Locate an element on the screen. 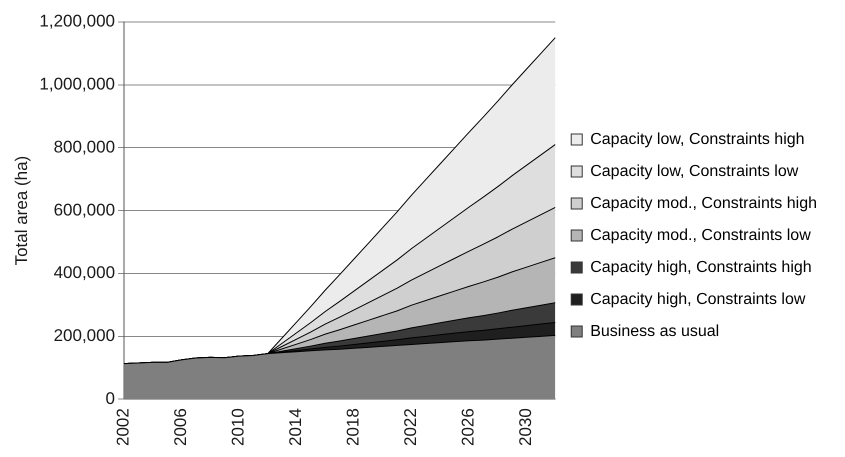 This screenshot has height=457, width=845. x-tick-label: 2006 is located at coordinates (180, 427).